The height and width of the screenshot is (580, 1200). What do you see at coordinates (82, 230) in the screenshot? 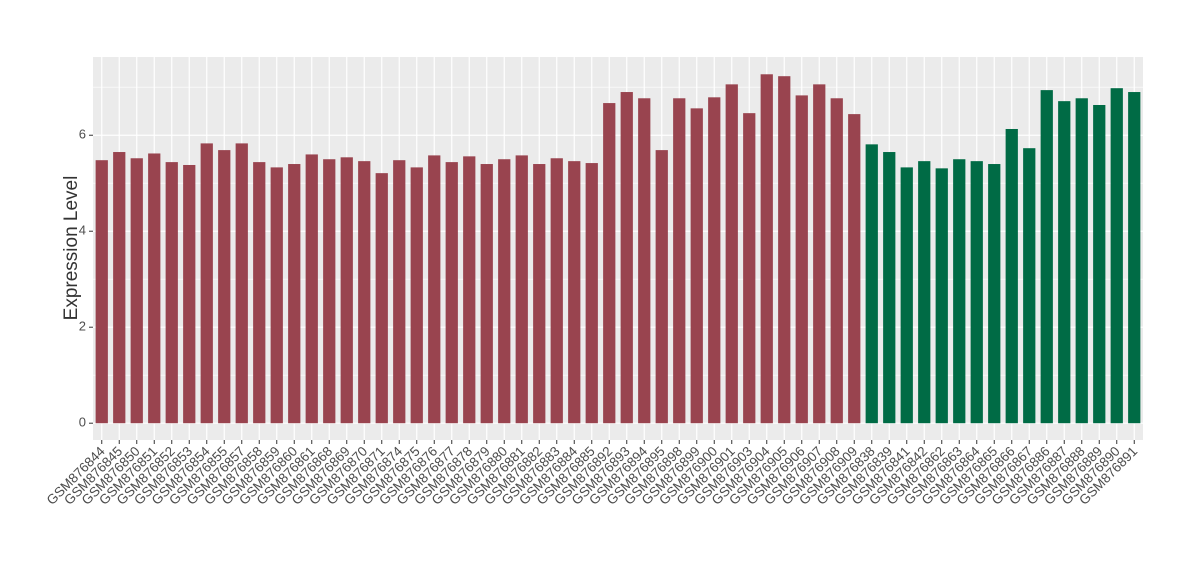
I see `y-tick-label: 4` at bounding box center [82, 230].